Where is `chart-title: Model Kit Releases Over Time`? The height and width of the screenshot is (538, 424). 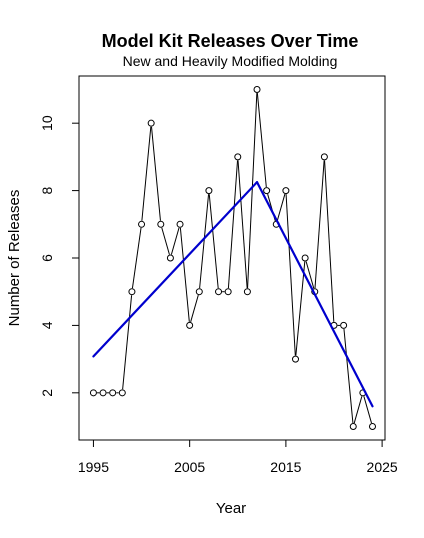
chart-title: Model Kit Releases Over Time is located at coordinates (230, 41).